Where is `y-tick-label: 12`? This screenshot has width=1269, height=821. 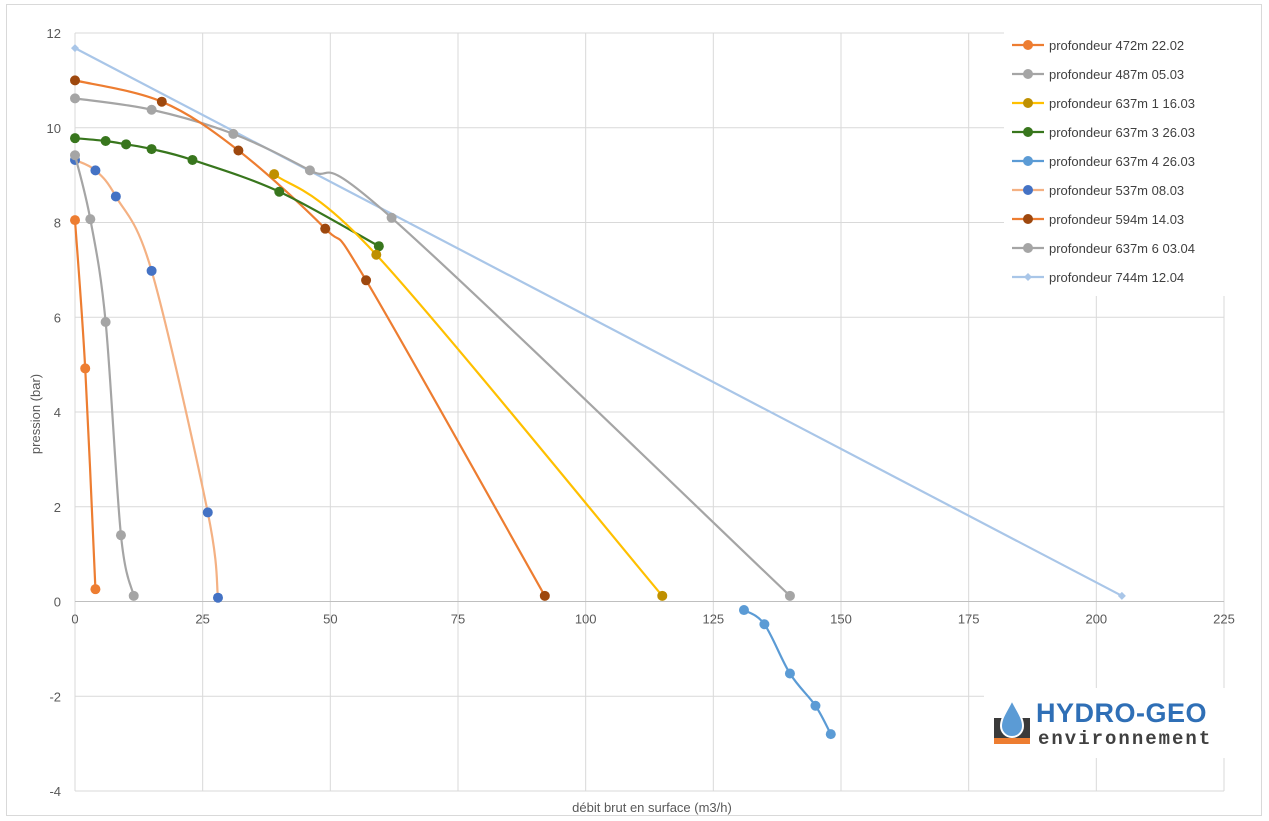 y-tick-label: 12 is located at coordinates (54, 33).